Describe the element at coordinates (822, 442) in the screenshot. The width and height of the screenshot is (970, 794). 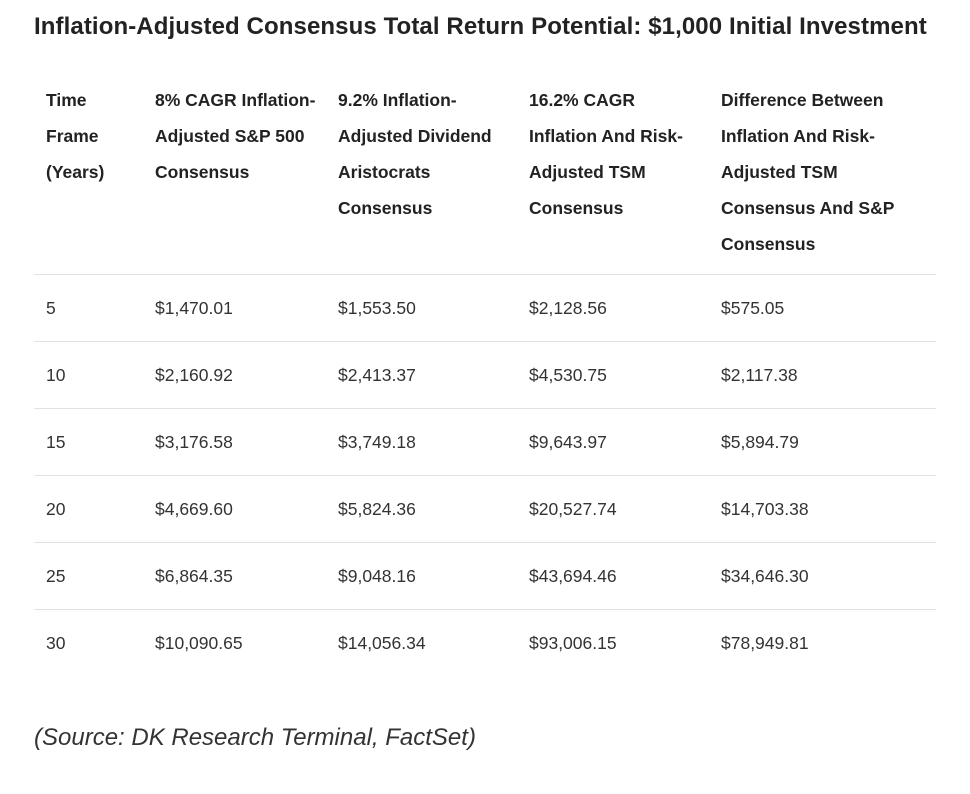
I see `table-cell-difference: $5,894.79` at that location.